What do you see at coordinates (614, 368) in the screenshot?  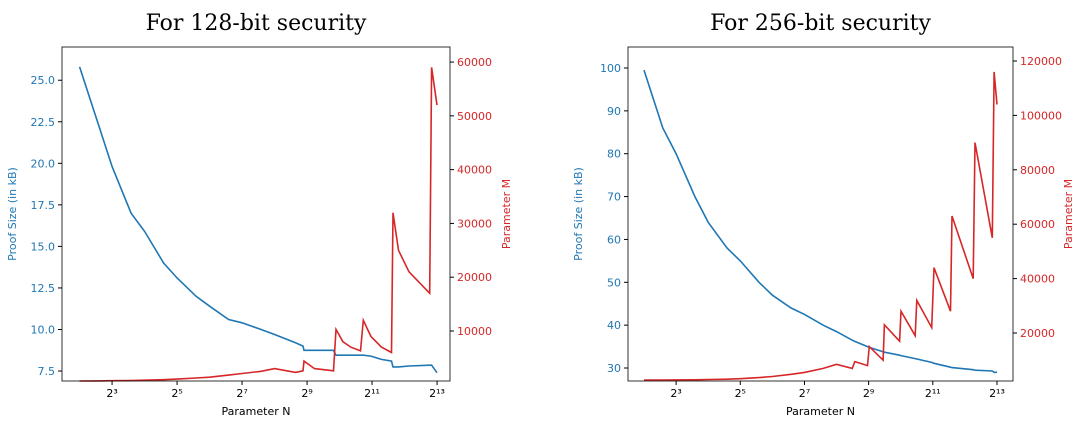 I see `y-tick-label: 30` at bounding box center [614, 368].